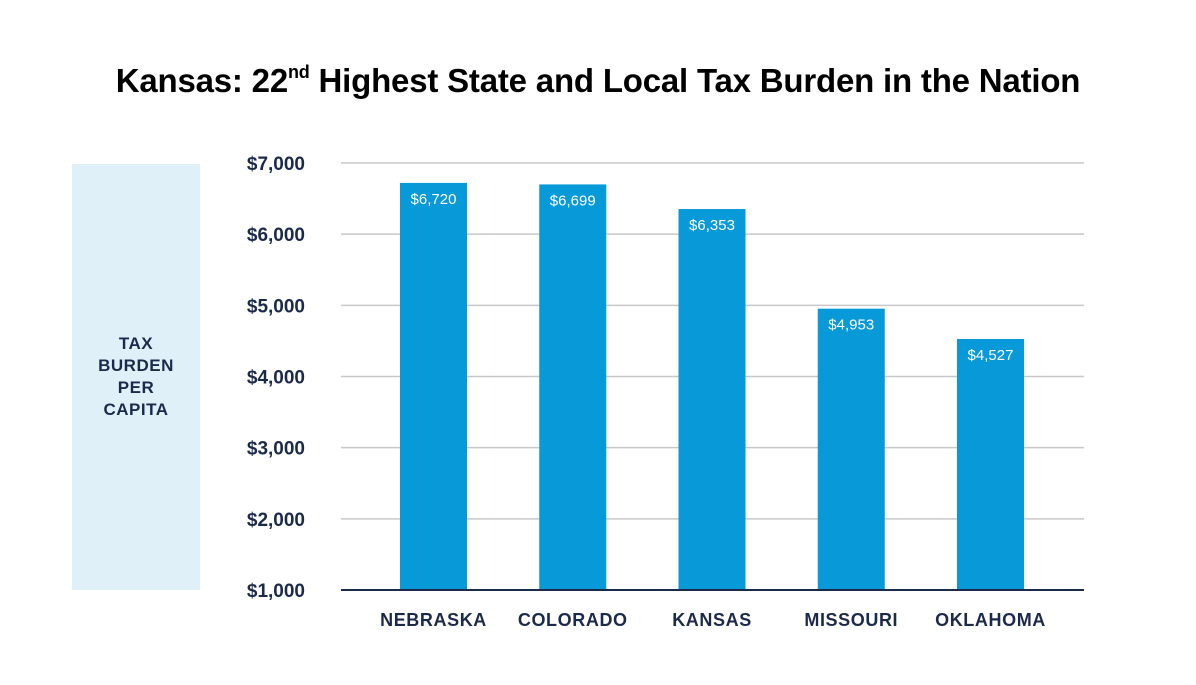 Image resolution: width=1196 pixels, height=685 pixels. Describe the element at coordinates (276, 235) in the screenshot. I see `y-tick-label: $6,000` at that location.